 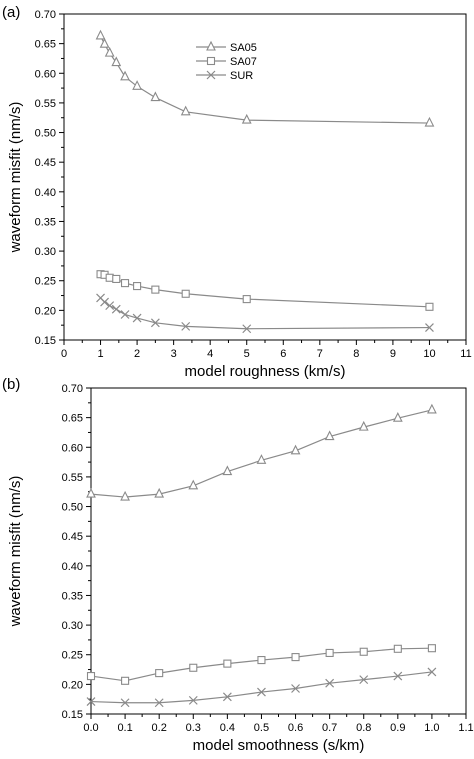 I want to click on y-tick-label: 0.60, so click(x=72, y=448).